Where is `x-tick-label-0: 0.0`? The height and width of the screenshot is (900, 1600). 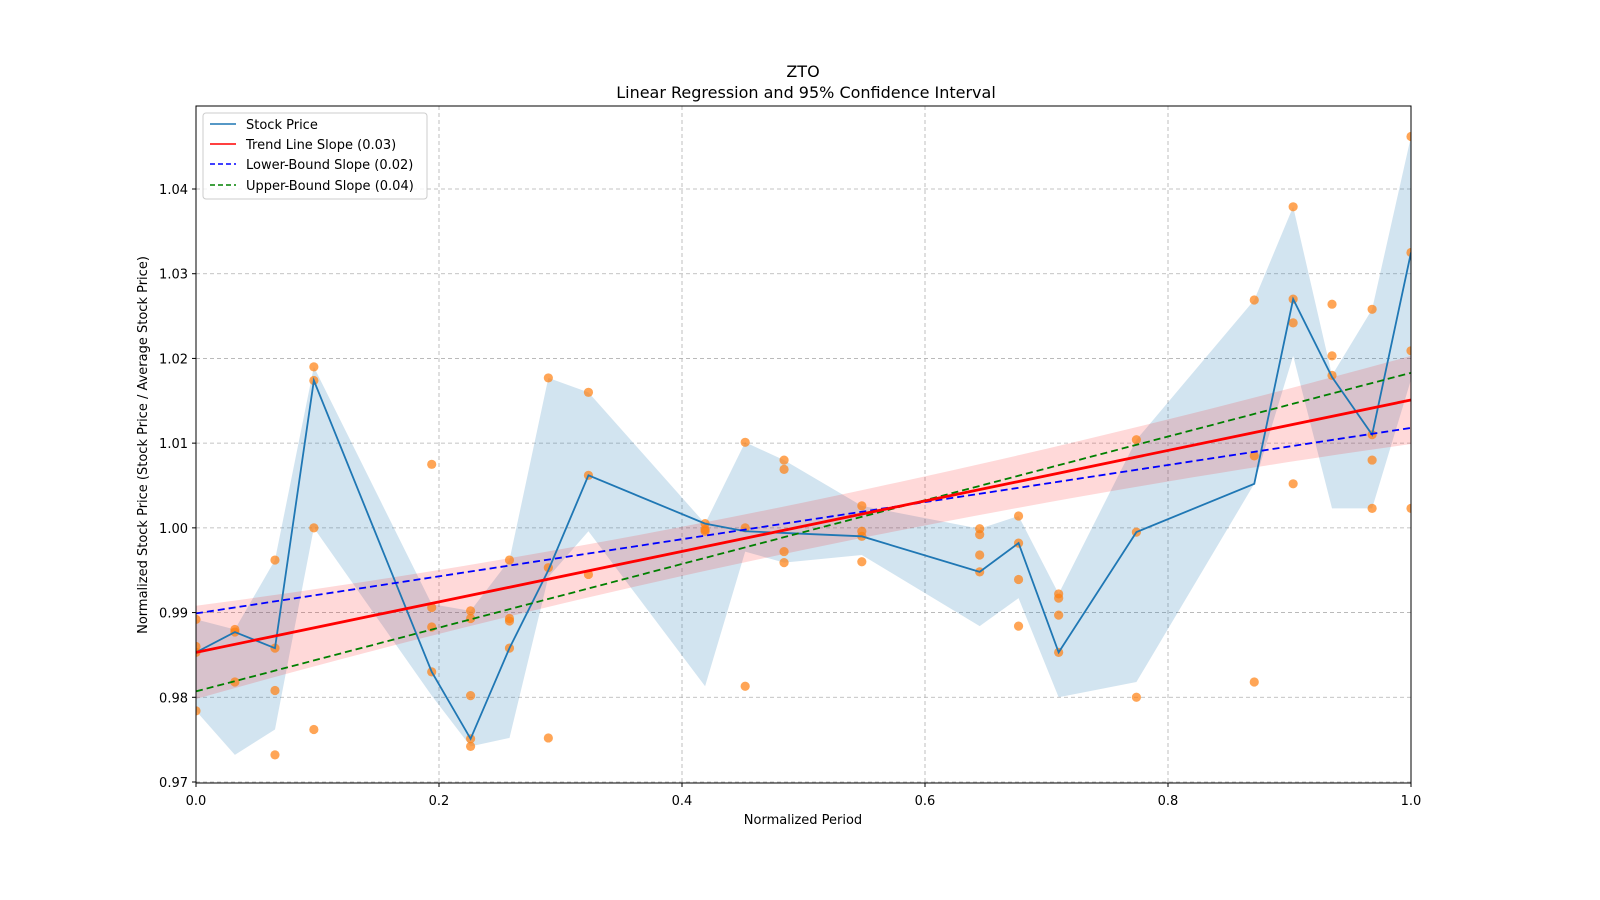
x-tick-label-0: 0.0 is located at coordinates (196, 801).